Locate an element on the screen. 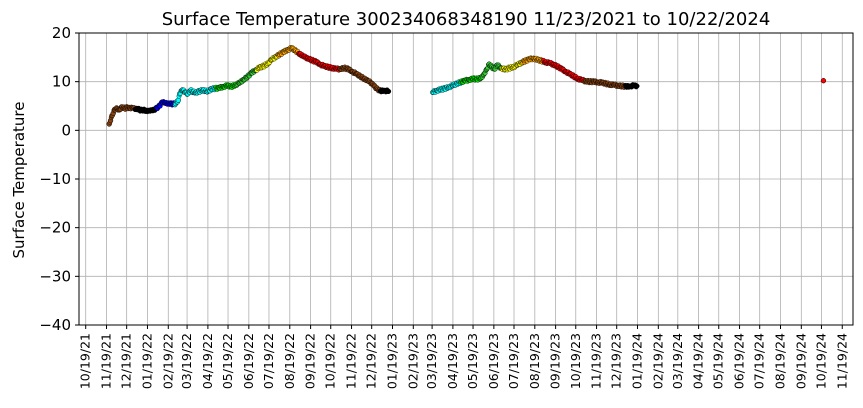  x-tick-label: 11/19/21 is located at coordinates (106, 361).